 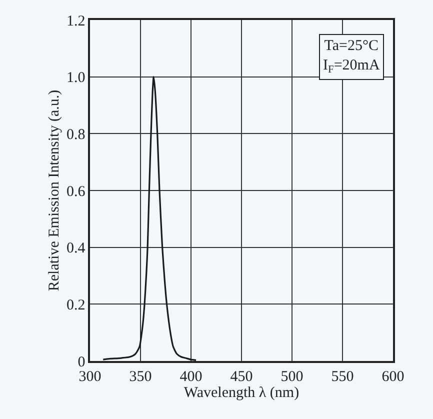 I want to click on x-tick-label: 600, so click(x=393, y=376).